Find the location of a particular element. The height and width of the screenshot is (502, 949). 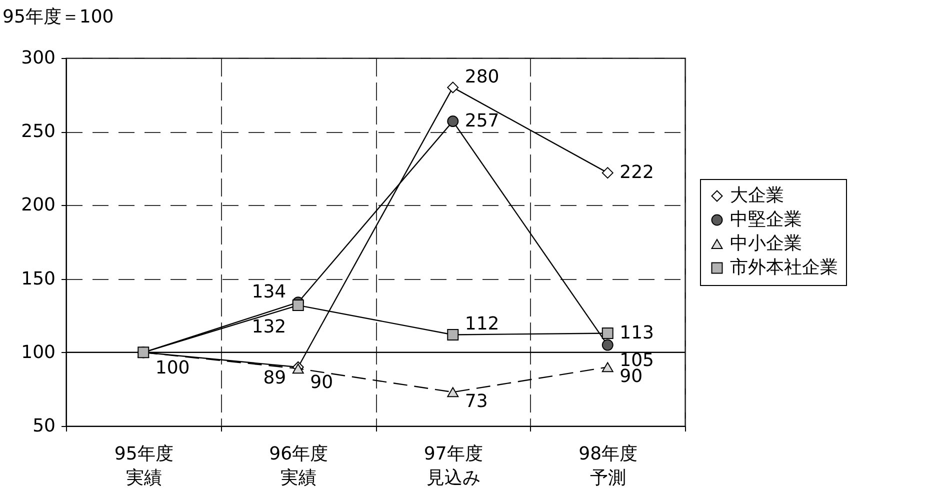

data-label: 113 is located at coordinates (637, 333).